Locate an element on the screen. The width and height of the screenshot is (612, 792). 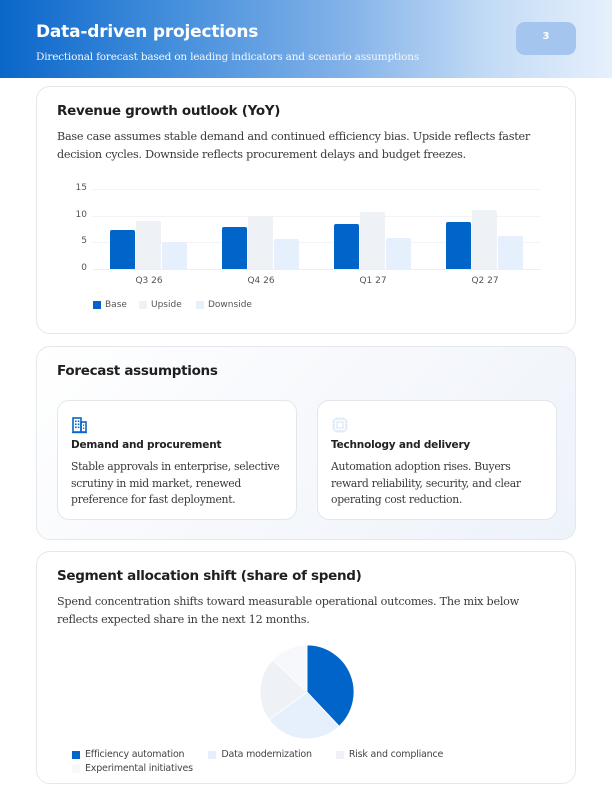
y-tick-label: 5 is located at coordinates (84, 241).